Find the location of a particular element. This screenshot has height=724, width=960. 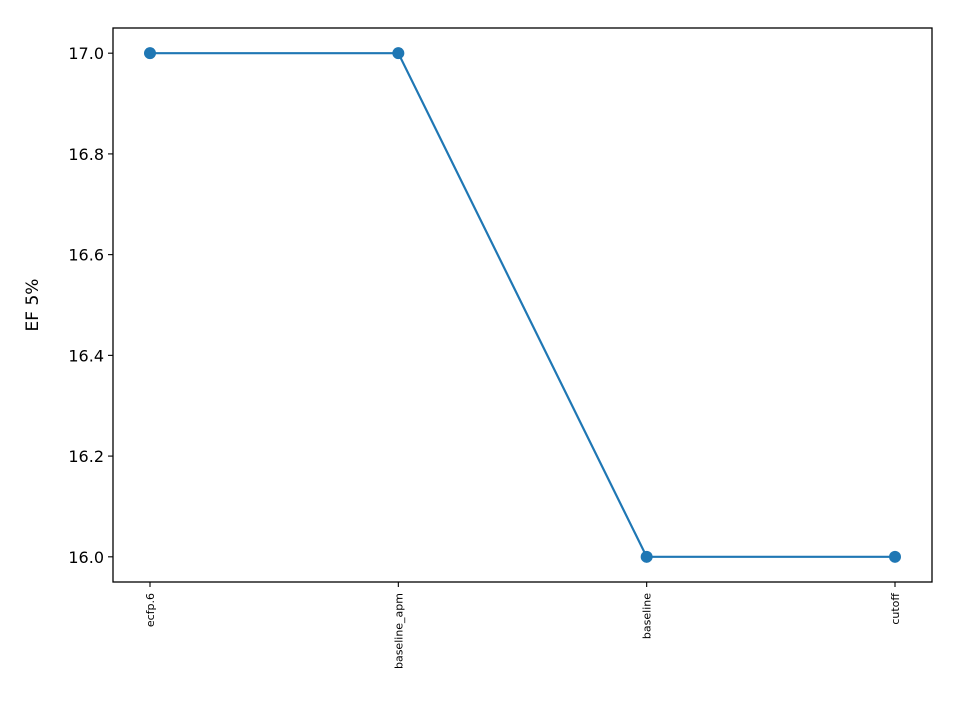

y-tick-label: 16.6 is located at coordinates (86, 255).